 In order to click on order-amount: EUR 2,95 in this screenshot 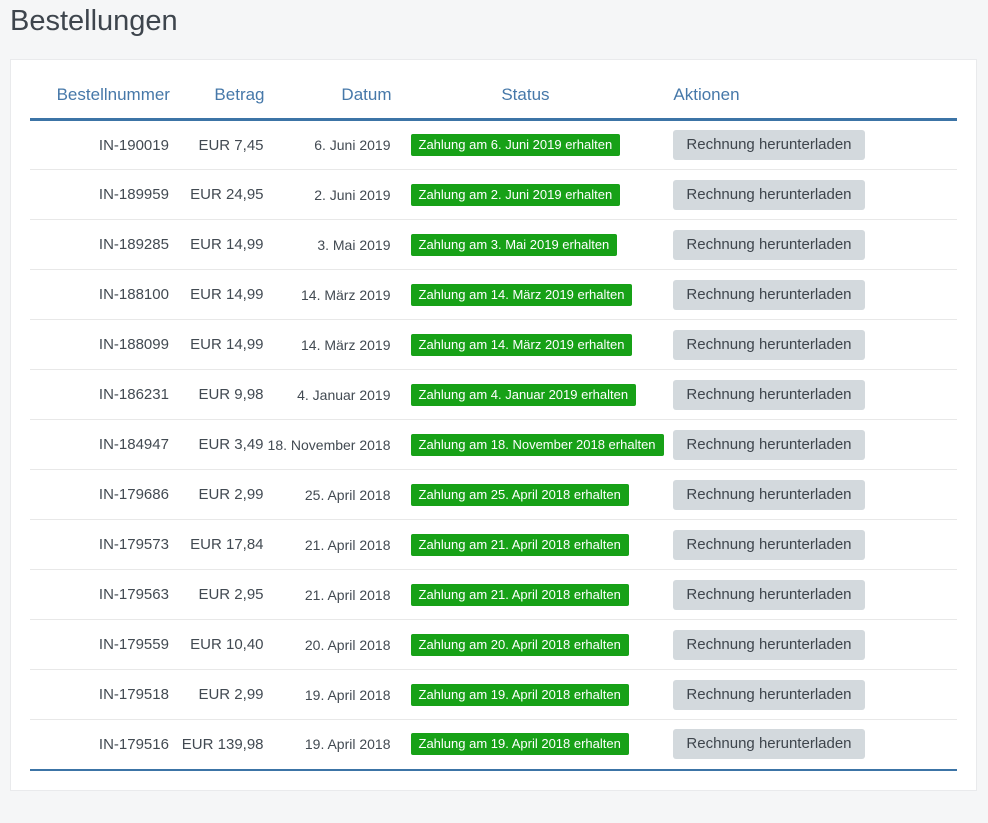, I will do `click(217, 594)`.